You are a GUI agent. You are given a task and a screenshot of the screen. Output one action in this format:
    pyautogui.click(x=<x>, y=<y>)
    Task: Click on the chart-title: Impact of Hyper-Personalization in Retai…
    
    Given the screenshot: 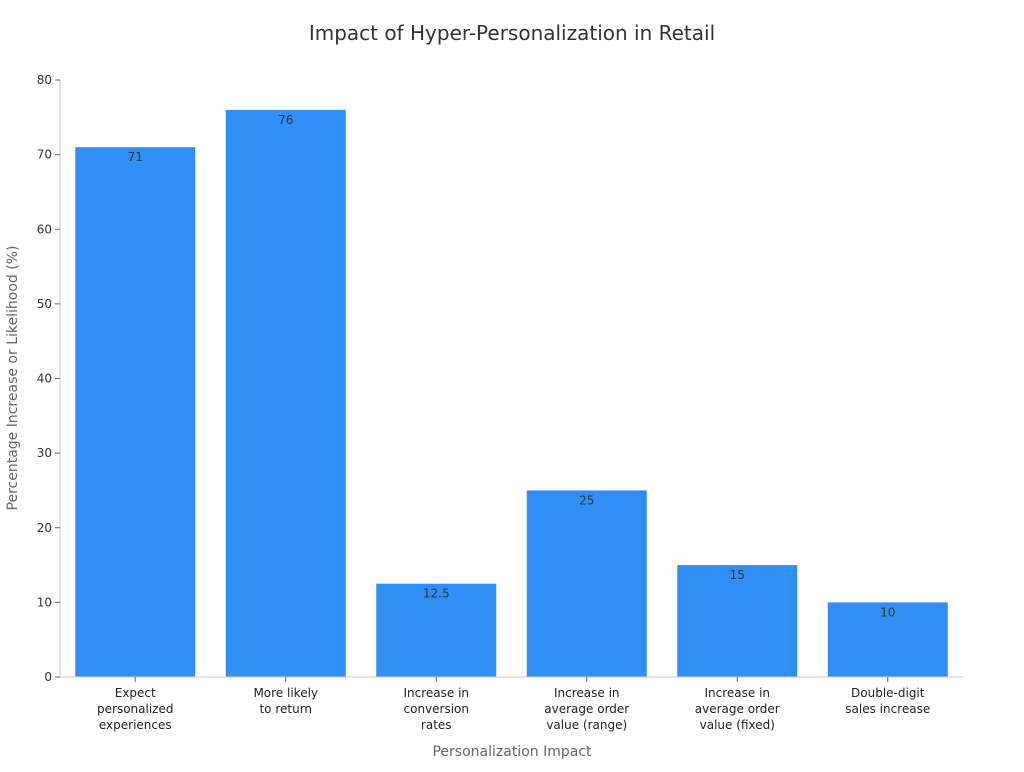 What is the action you would take?
    pyautogui.click(x=512, y=33)
    